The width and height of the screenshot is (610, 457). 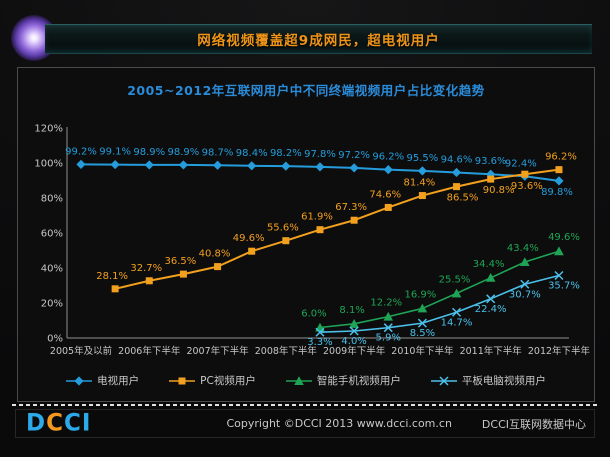 I want to click on svg-text: 8.1%, so click(x=351, y=310).